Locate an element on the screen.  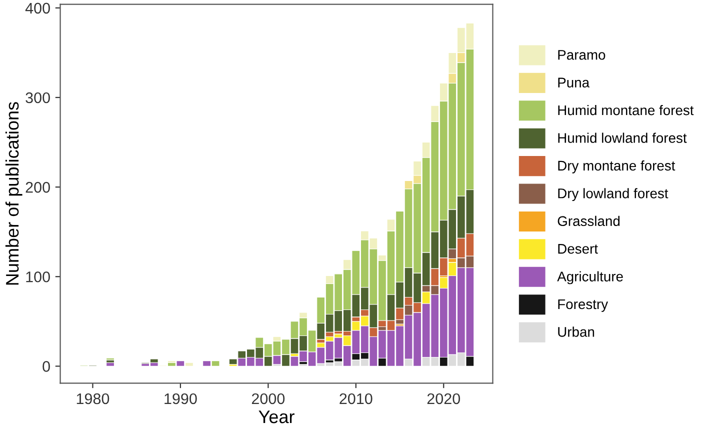
x-axis-title: Year is located at coordinates (276, 417).